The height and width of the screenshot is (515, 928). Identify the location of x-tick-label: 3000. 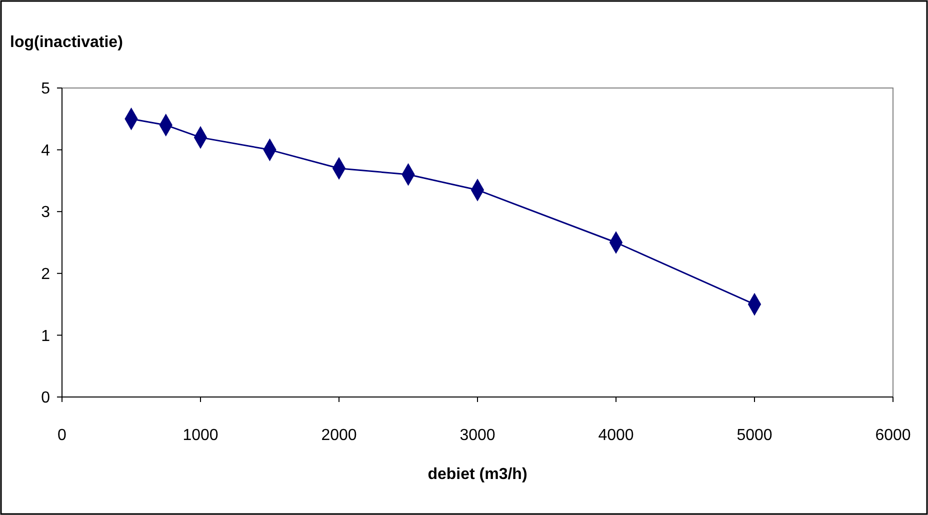
(478, 435).